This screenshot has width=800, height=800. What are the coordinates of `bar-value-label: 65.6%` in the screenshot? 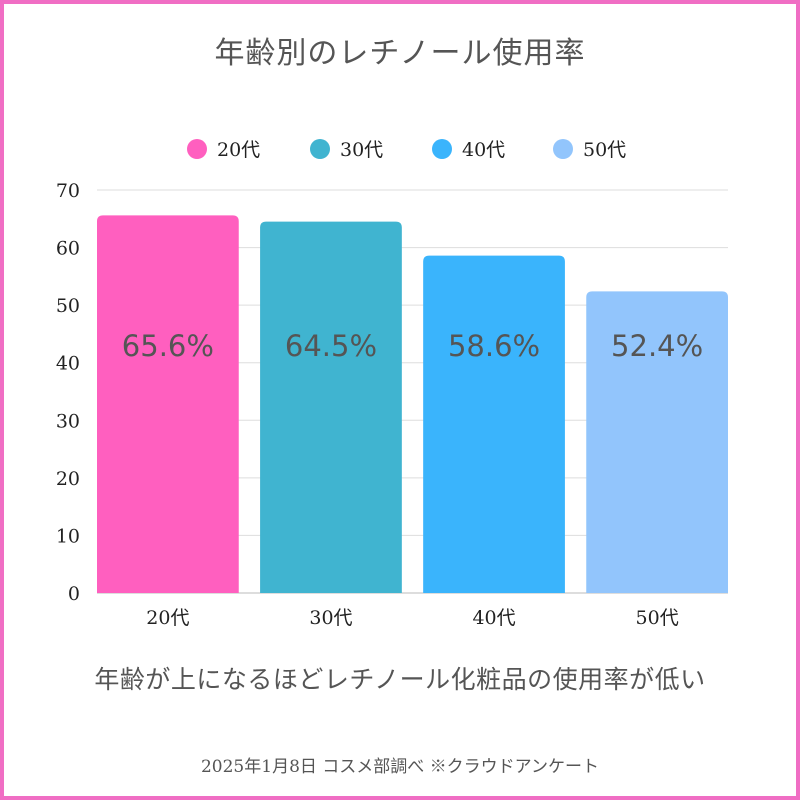 It's located at (168, 346).